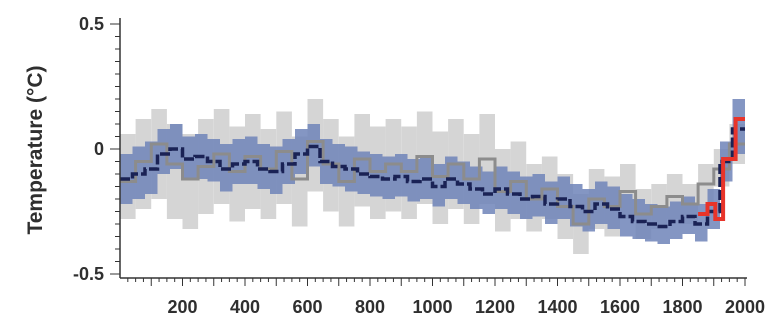  Describe the element at coordinates (557, 307) in the screenshot. I see `x-tick-label: 1400` at that location.